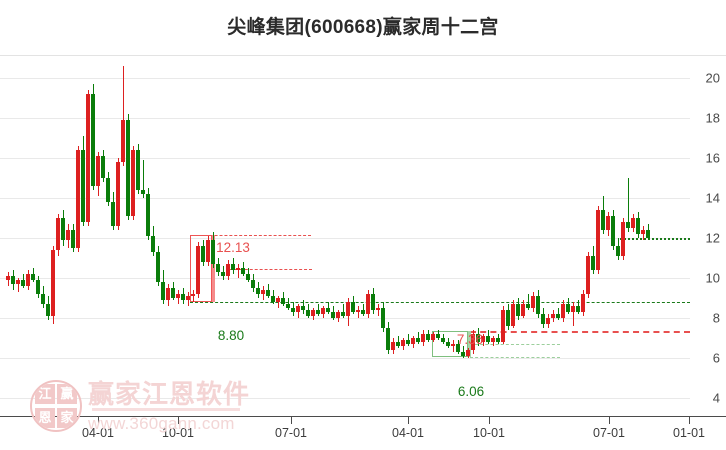 Image resolution: width=726 pixels, height=450 pixels. Describe the element at coordinates (716, 358) in the screenshot. I see `y-axis-tick-label: 6` at that location.